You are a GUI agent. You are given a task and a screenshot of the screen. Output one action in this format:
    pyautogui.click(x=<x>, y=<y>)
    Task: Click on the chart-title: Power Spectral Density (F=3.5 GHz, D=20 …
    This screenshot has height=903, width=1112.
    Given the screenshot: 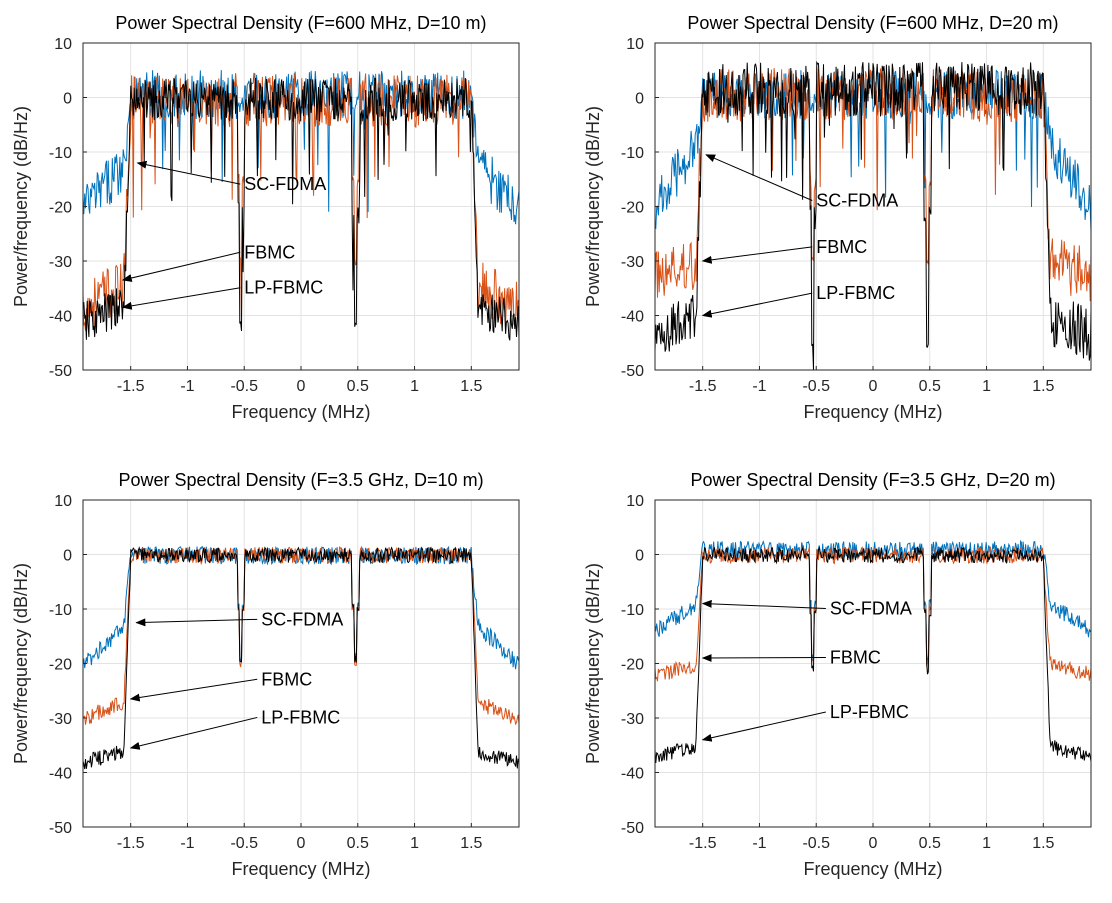 What is the action you would take?
    pyautogui.click(x=872, y=480)
    